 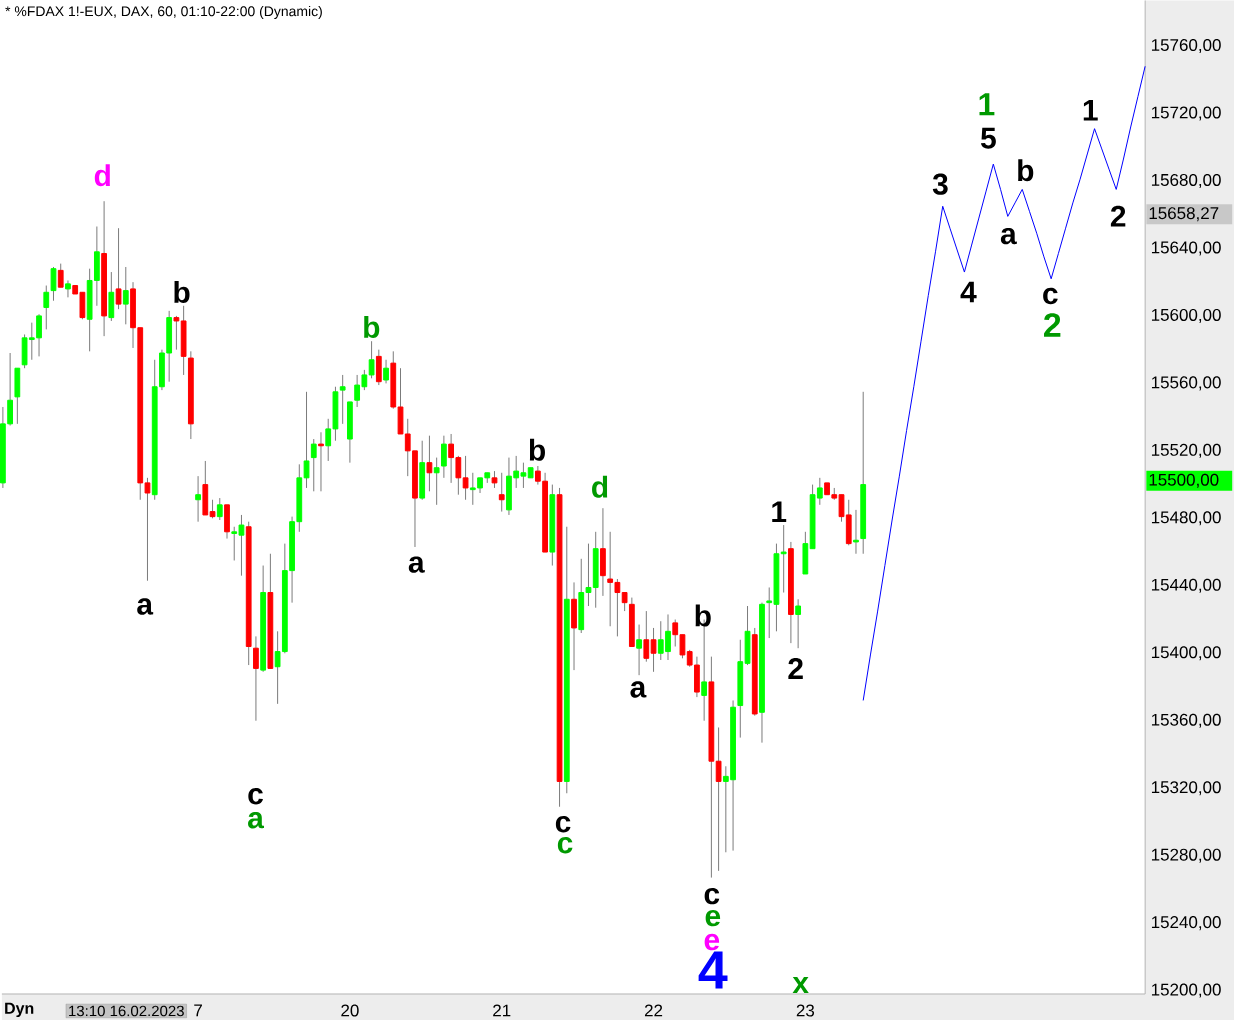 What do you see at coordinates (1186, 788) in the screenshot?
I see `y-tick-label: 15320,00` at bounding box center [1186, 788].